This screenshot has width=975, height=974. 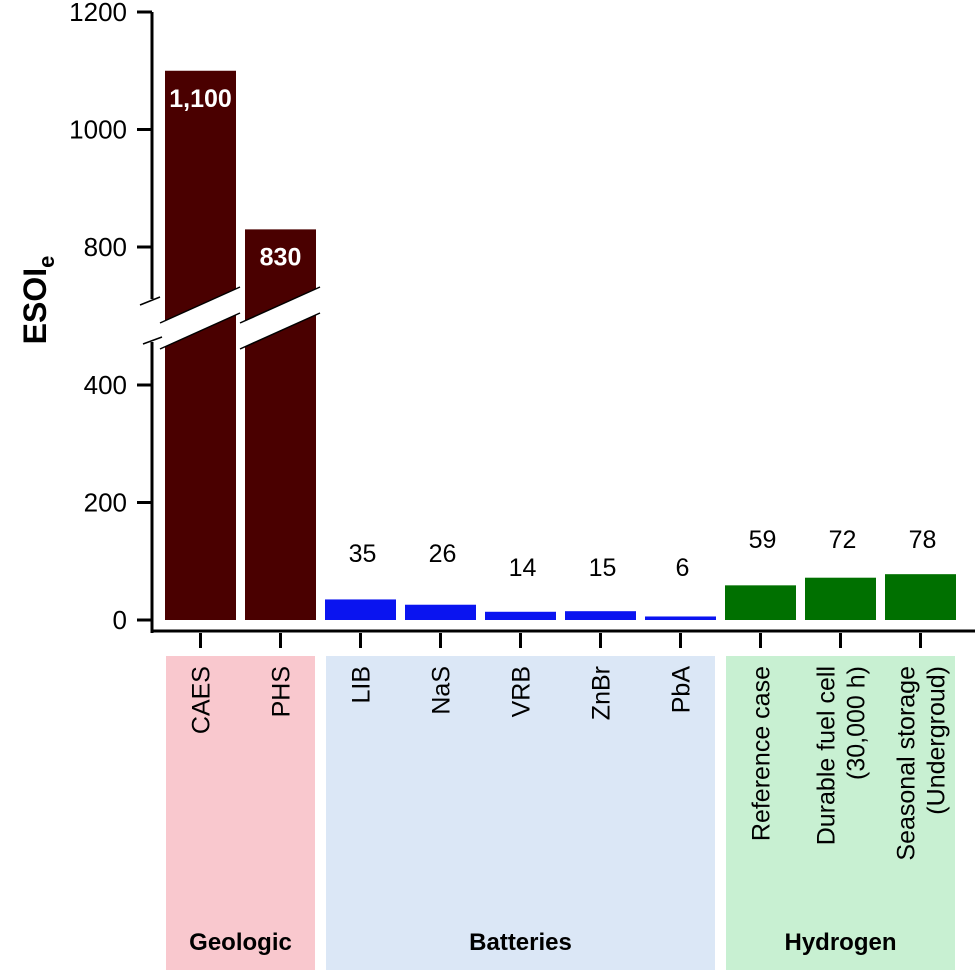 What do you see at coordinates (98, 130) in the screenshot?
I see `y-tick-label: 1000` at bounding box center [98, 130].